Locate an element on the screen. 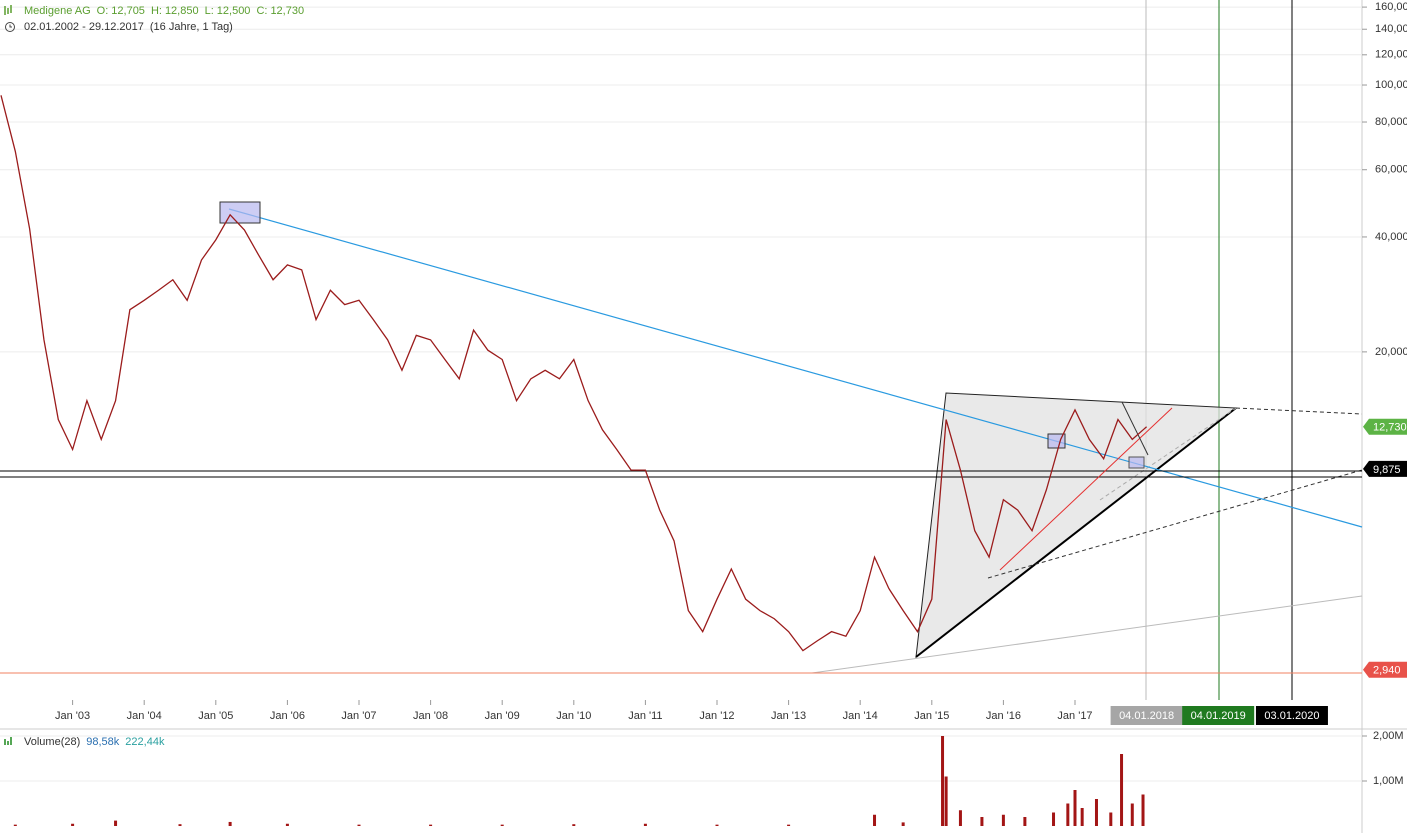  ohlc-label: O: is located at coordinates (103, 11).